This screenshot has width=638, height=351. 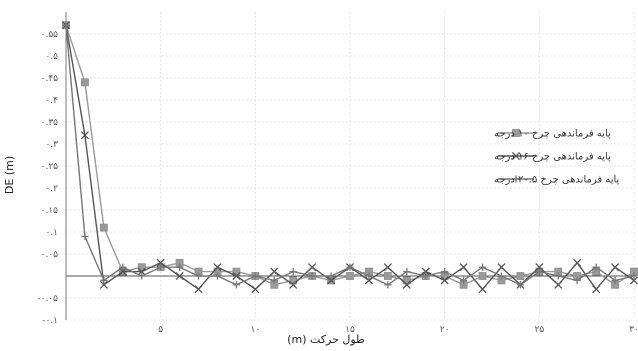 I want to click on y-tick-label: ۰.۴۵, so click(x=50, y=79).